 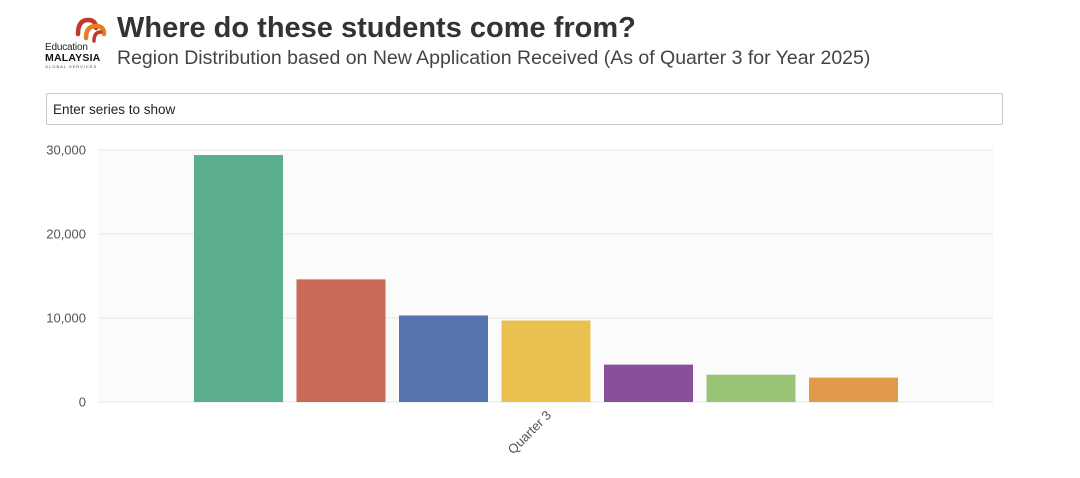 I want to click on logo-text-malaysia: MALAYSIA, so click(x=73, y=58).